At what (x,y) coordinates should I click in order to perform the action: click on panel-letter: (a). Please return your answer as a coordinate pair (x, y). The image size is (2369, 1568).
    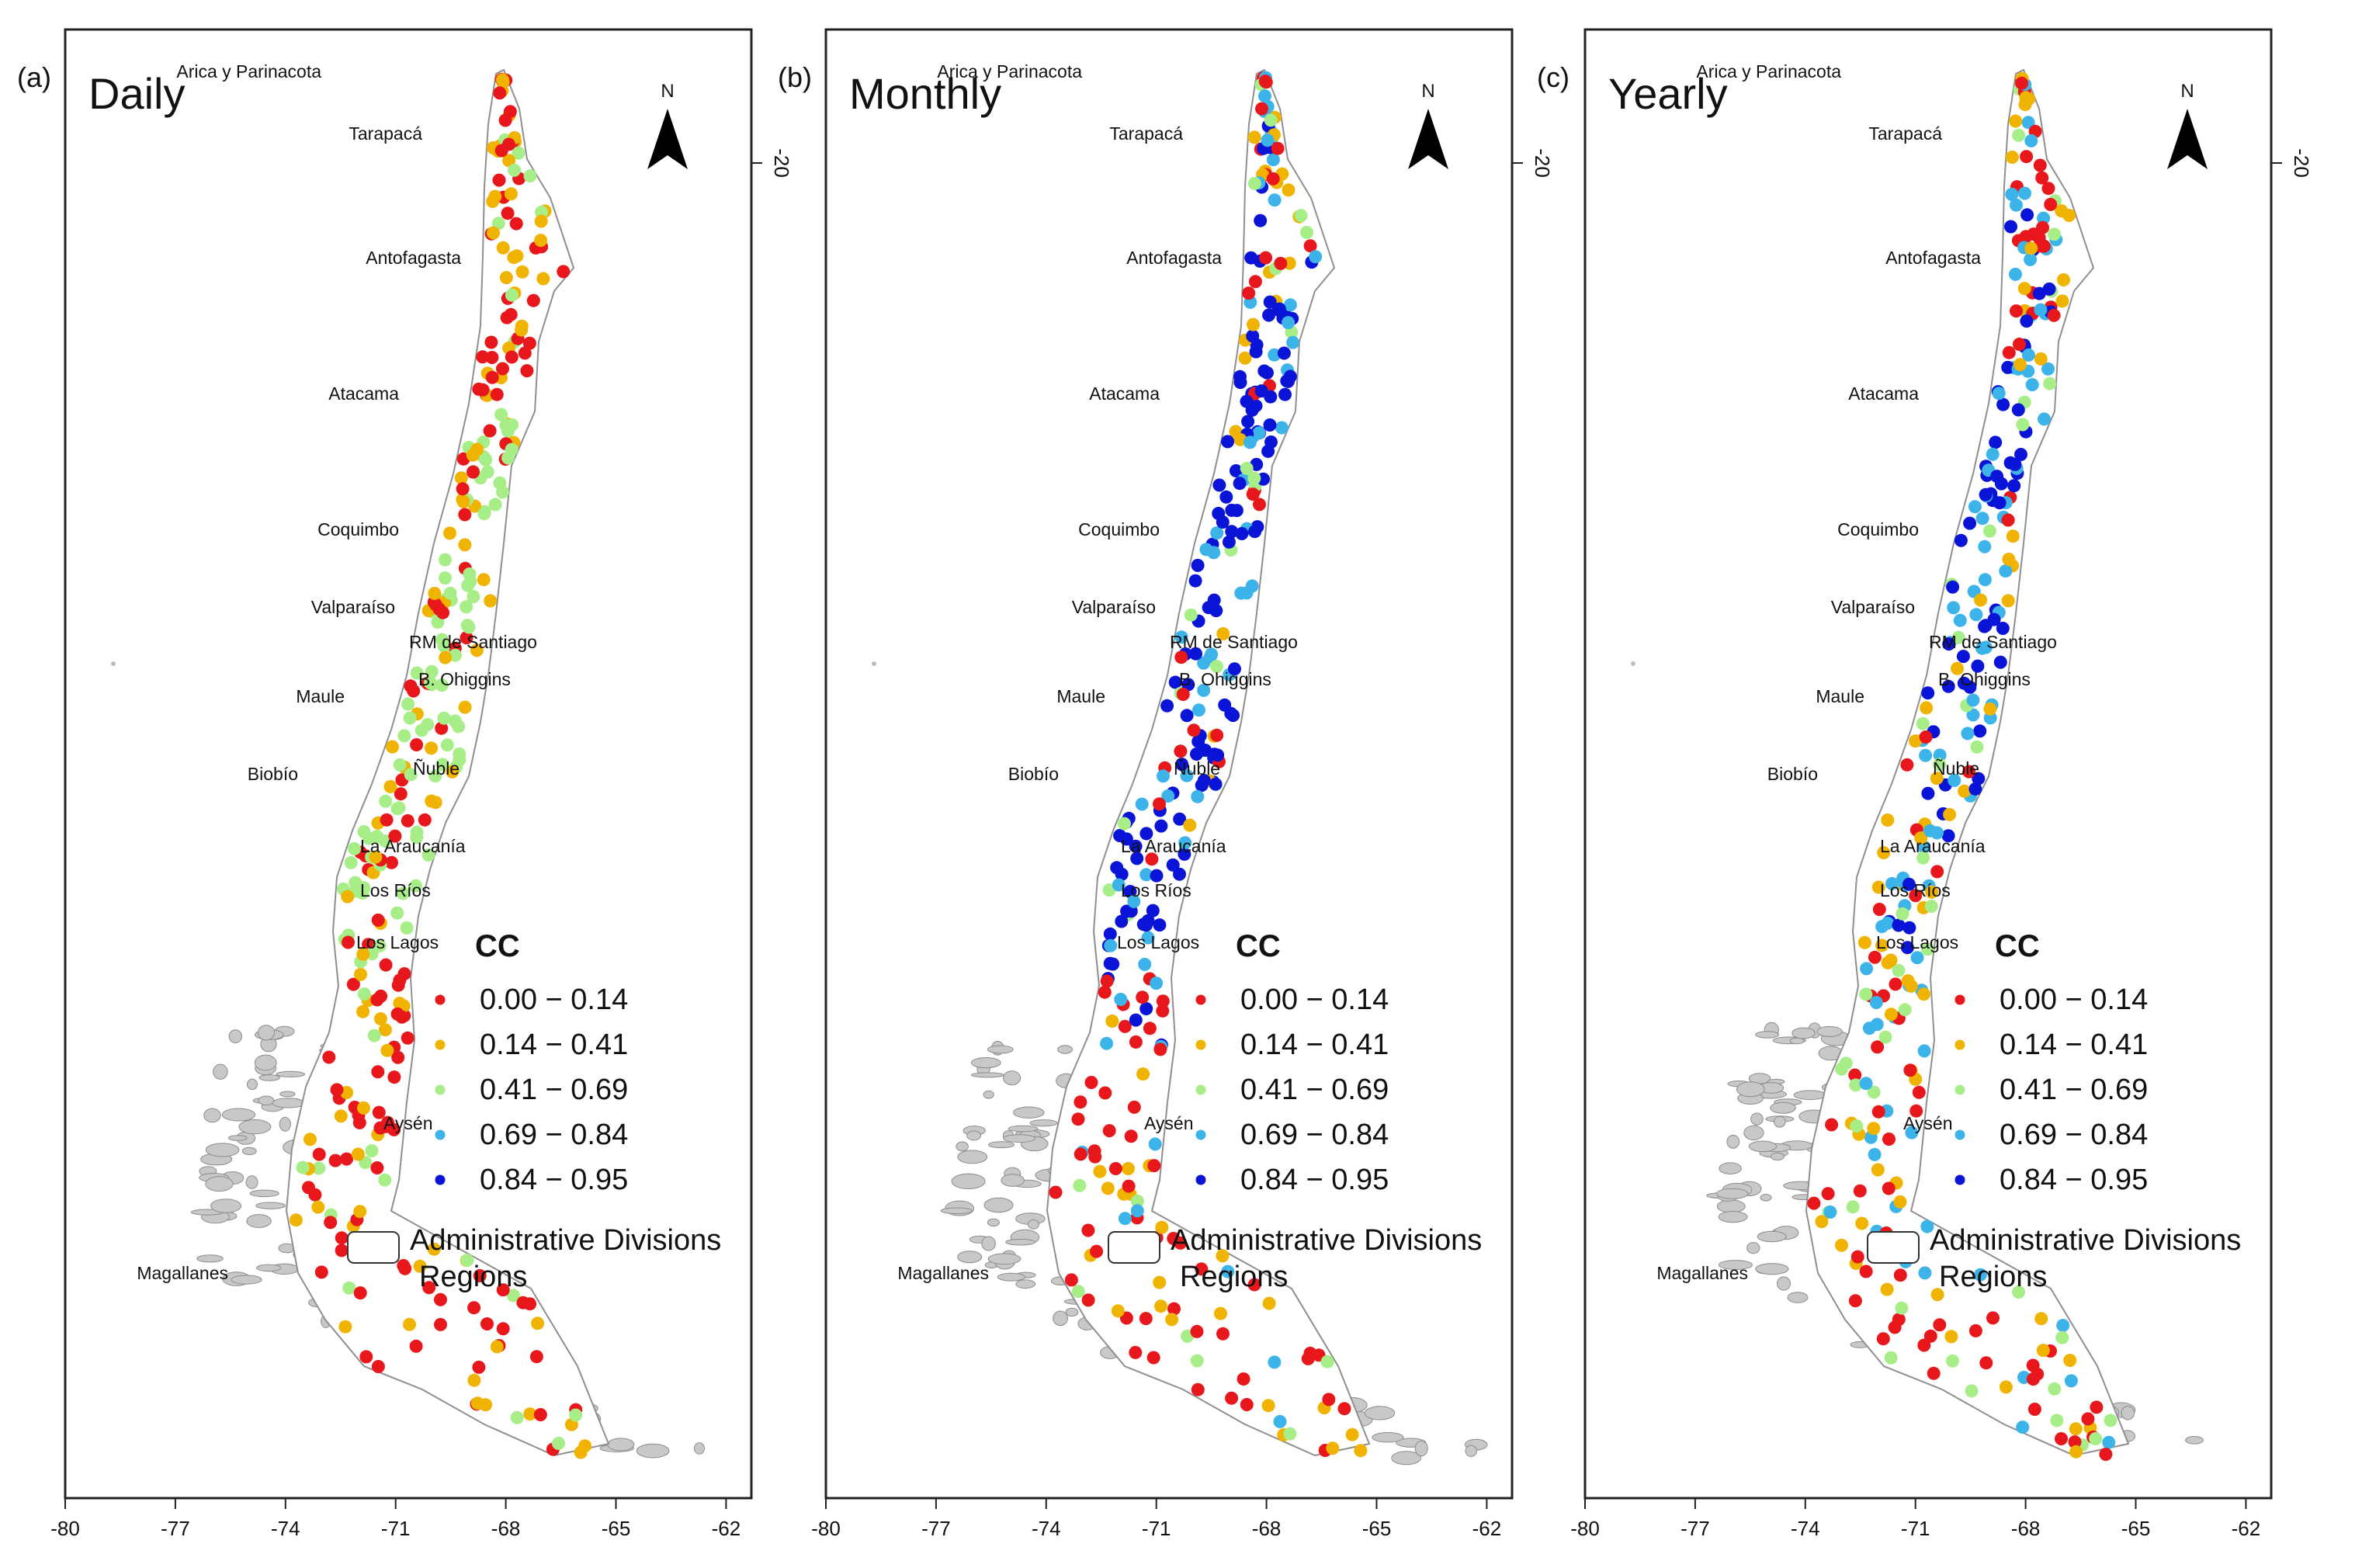
    Looking at the image, I should click on (34, 77).